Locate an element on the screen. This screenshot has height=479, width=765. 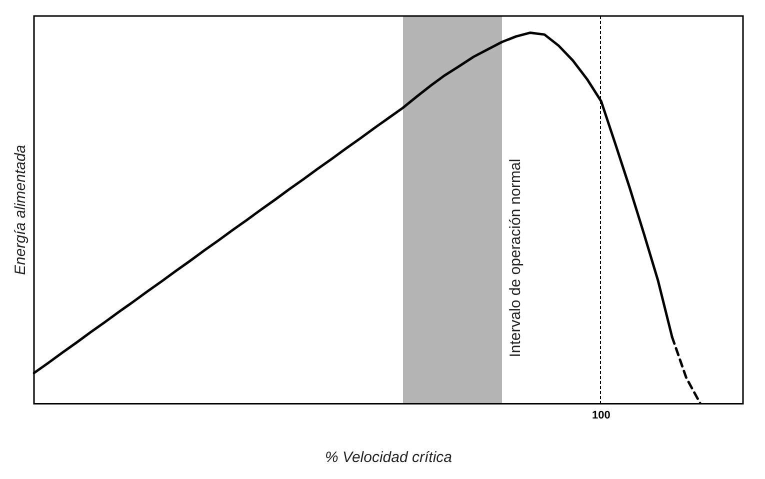
annotation: Intervalo de operación normal is located at coordinates (515, 258).